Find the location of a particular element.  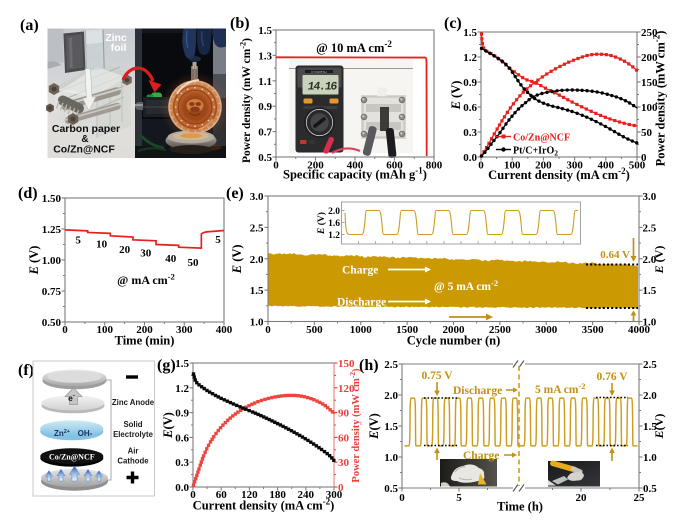

svg-text: Pt/C+IrO2 is located at coordinates (535, 152).